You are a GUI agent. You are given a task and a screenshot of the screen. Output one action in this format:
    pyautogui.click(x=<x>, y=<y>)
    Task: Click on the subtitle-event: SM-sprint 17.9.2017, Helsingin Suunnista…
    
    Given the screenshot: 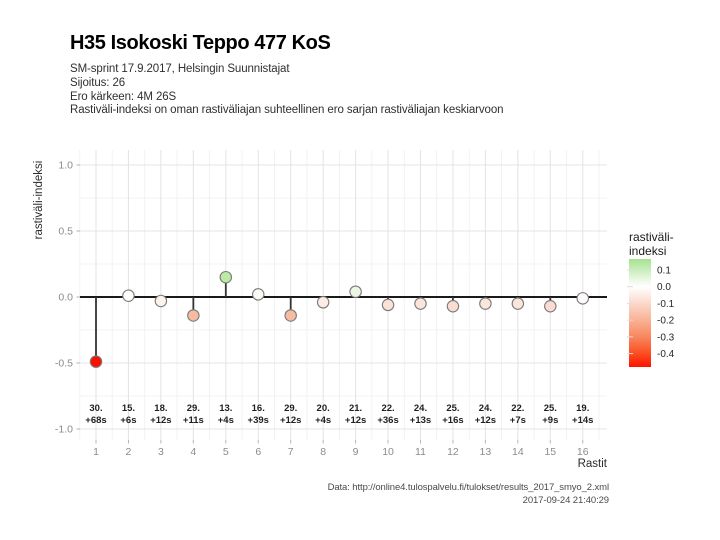 What is the action you would take?
    pyautogui.click(x=180, y=69)
    